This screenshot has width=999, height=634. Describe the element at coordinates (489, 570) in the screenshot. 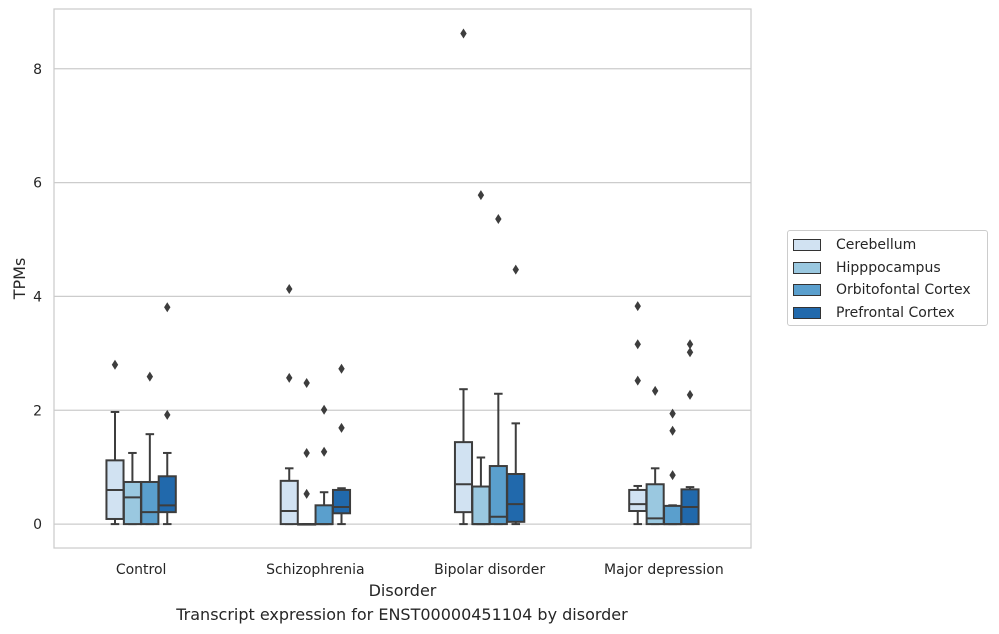

I see `x-tick-label: Bipolar disorder` at that location.